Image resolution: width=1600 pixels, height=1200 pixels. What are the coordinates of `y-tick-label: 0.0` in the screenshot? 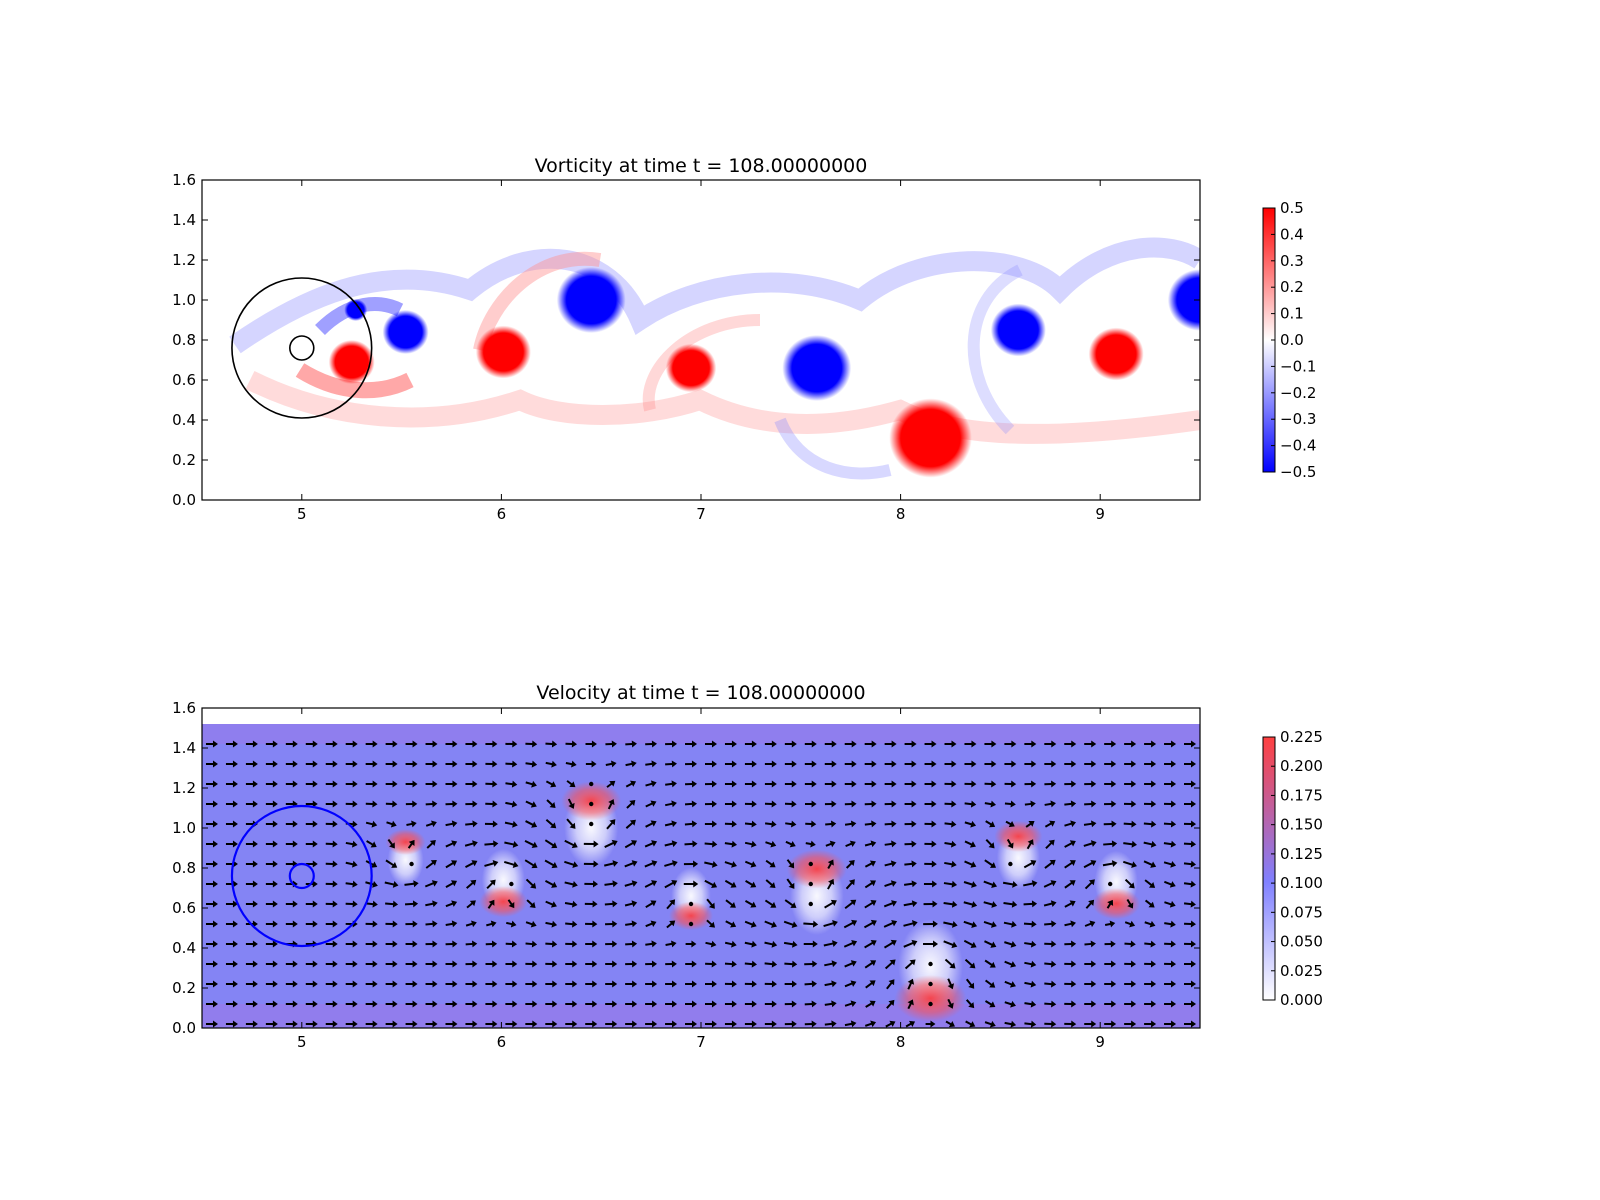 It's located at (184, 500).